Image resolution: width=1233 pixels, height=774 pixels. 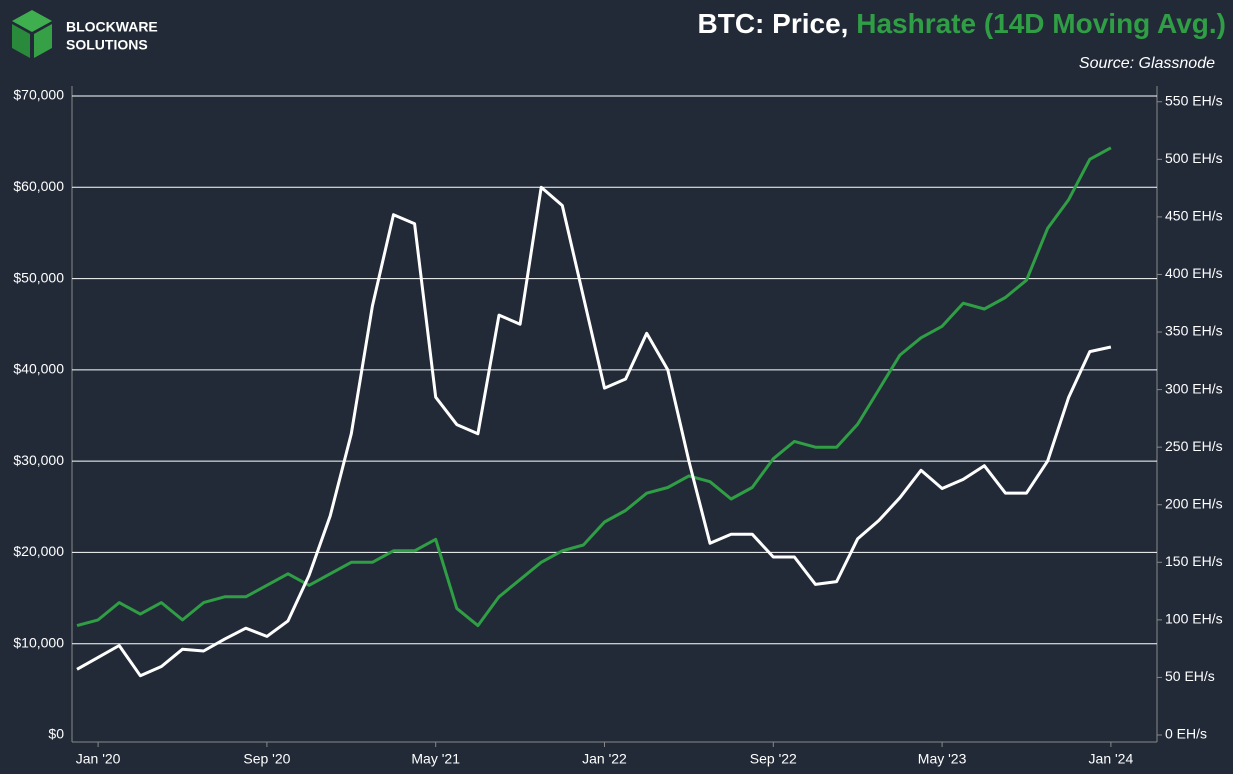 I want to click on y2-tick-label: 500 EH/s, so click(x=1194, y=158).